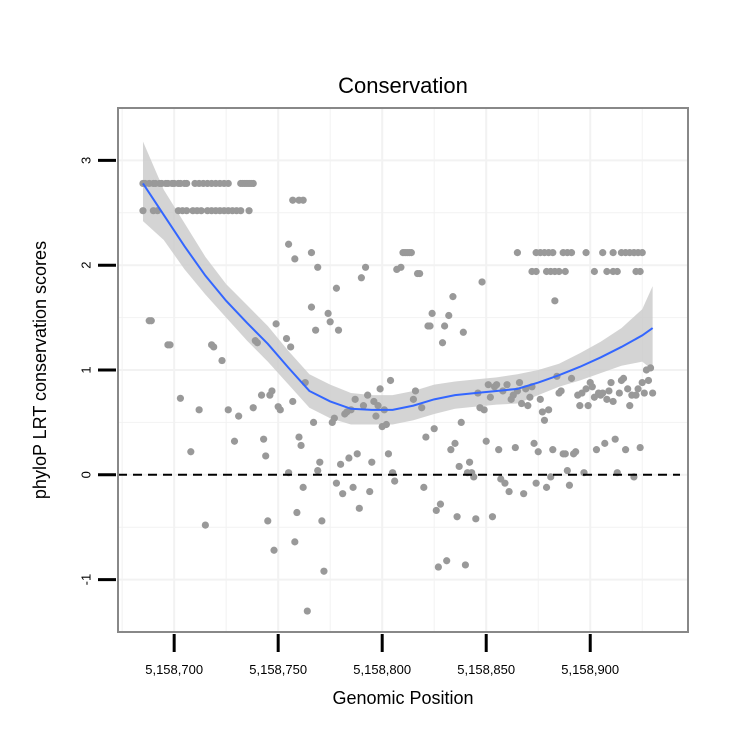  I want to click on x-tick-label: 5,158,750, so click(278, 669).